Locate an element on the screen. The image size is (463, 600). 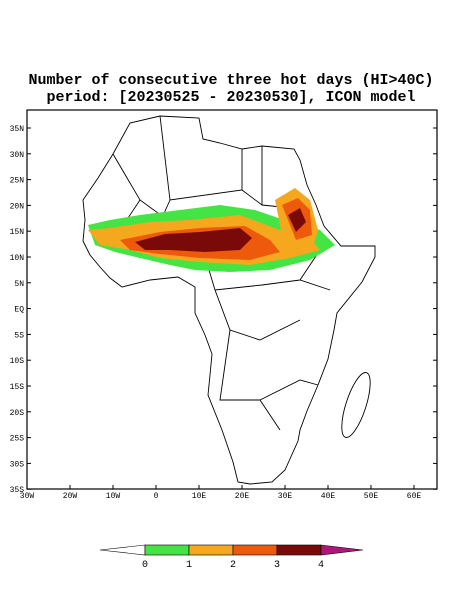
colorbar-label: 0 is located at coordinates (145, 565).